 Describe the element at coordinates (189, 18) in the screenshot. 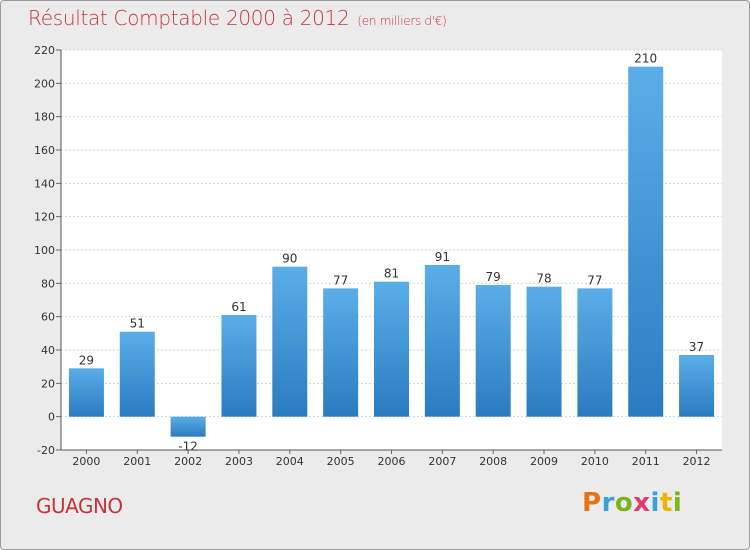

I see `chart-title-text: Résultat Comptable 2000 à 2012` at that location.